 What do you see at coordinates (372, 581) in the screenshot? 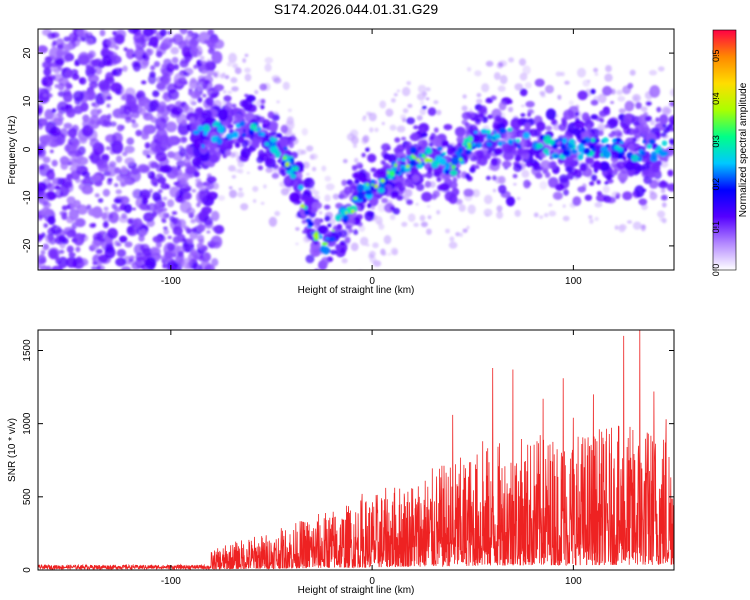
I see `snr-x-tick-label: 0` at bounding box center [372, 581].